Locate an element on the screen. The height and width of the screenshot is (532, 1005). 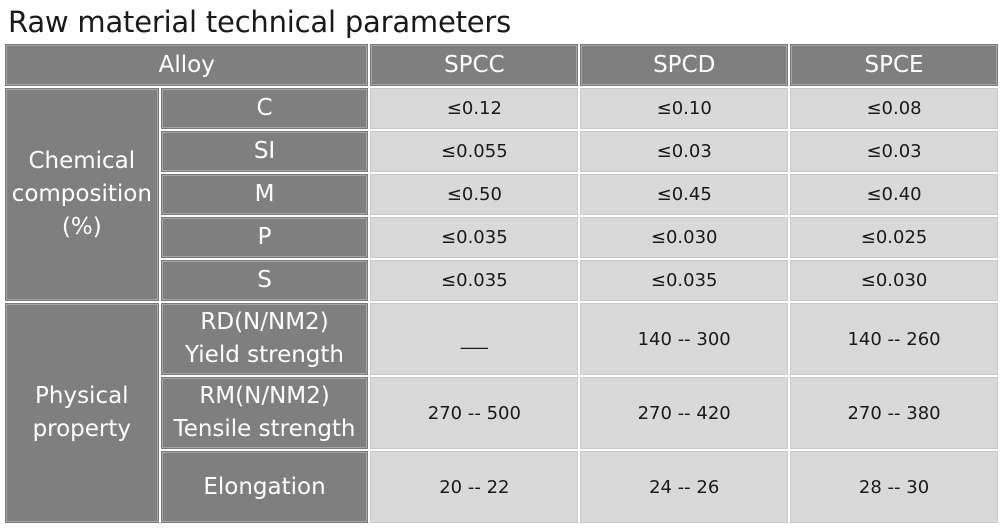
grade-header-spcc: SPCC is located at coordinates (474, 65).